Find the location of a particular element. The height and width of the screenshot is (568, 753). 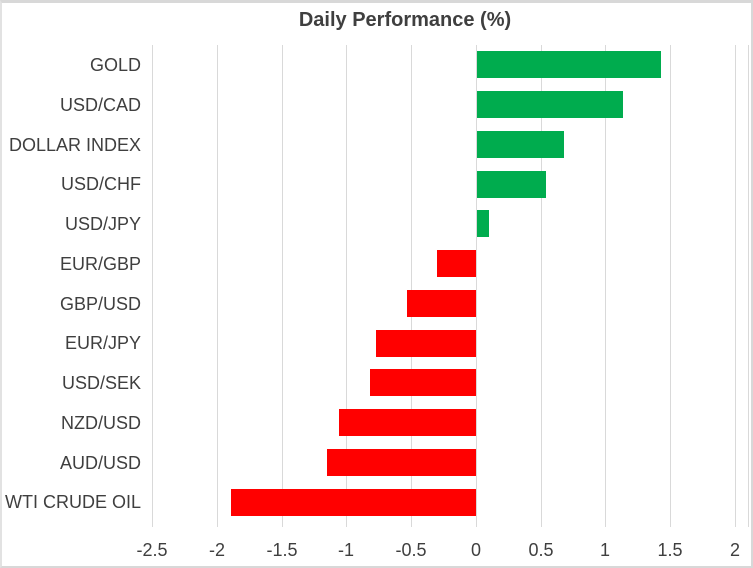

gridline--1.5 is located at coordinates (282, 286).